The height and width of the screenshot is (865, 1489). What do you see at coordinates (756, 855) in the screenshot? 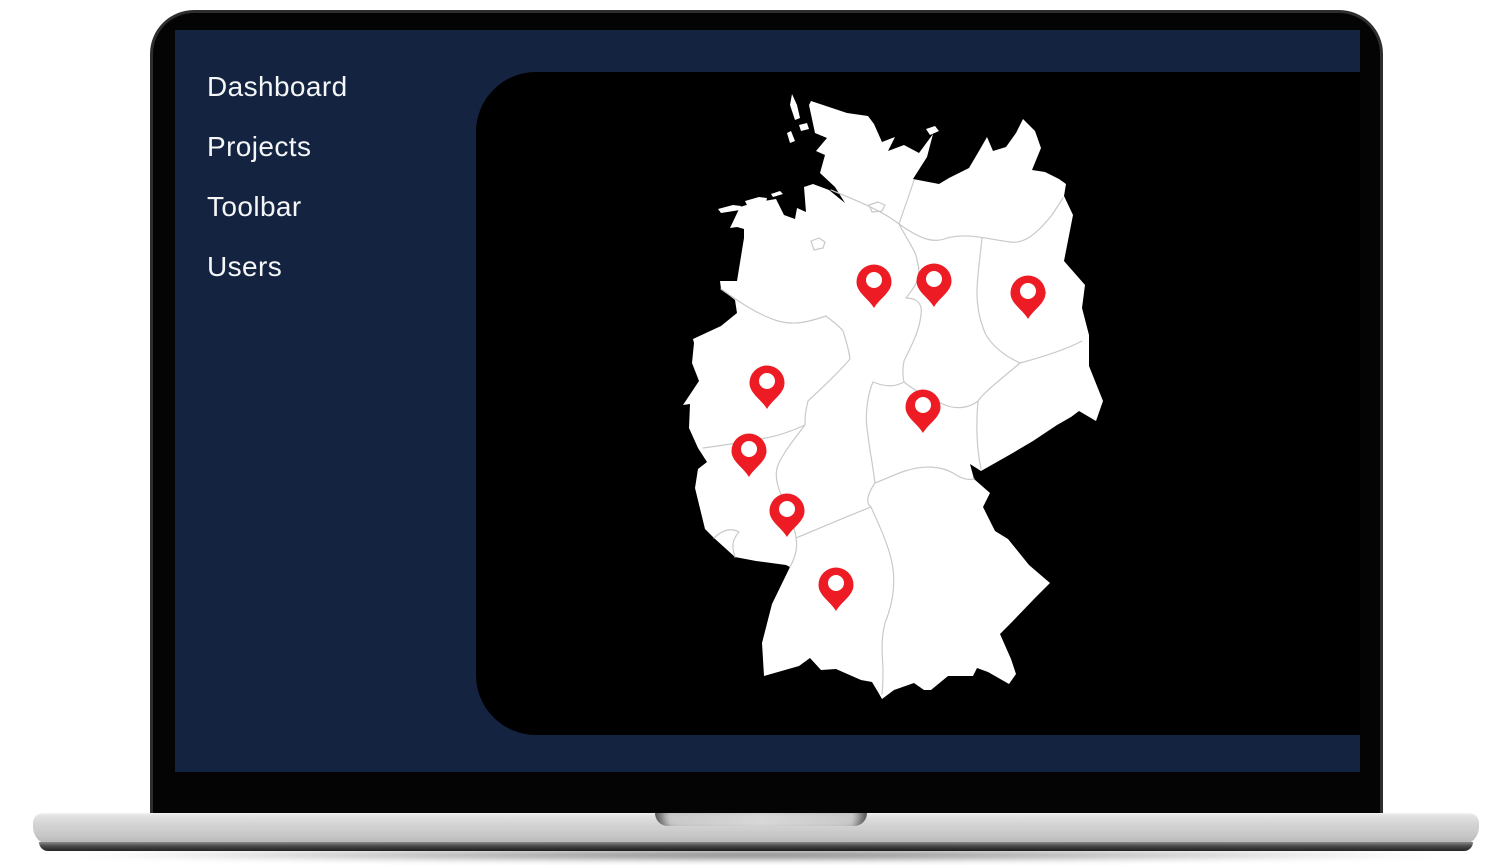
I see `laptop-shadow` at bounding box center [756, 855].